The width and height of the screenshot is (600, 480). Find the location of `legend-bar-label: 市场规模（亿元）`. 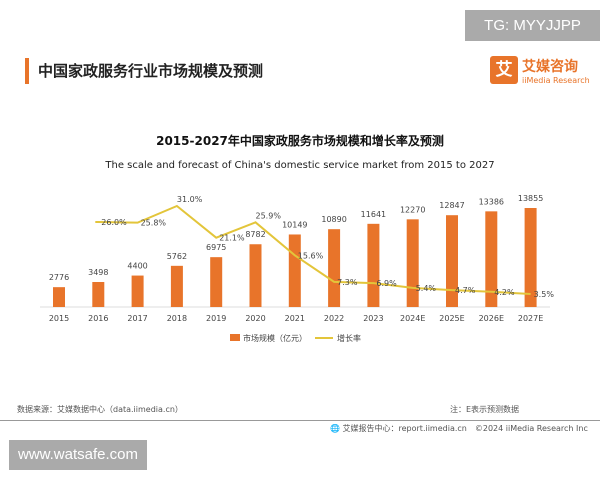

legend-bar-label: 市场规模（亿元） is located at coordinates (275, 338).